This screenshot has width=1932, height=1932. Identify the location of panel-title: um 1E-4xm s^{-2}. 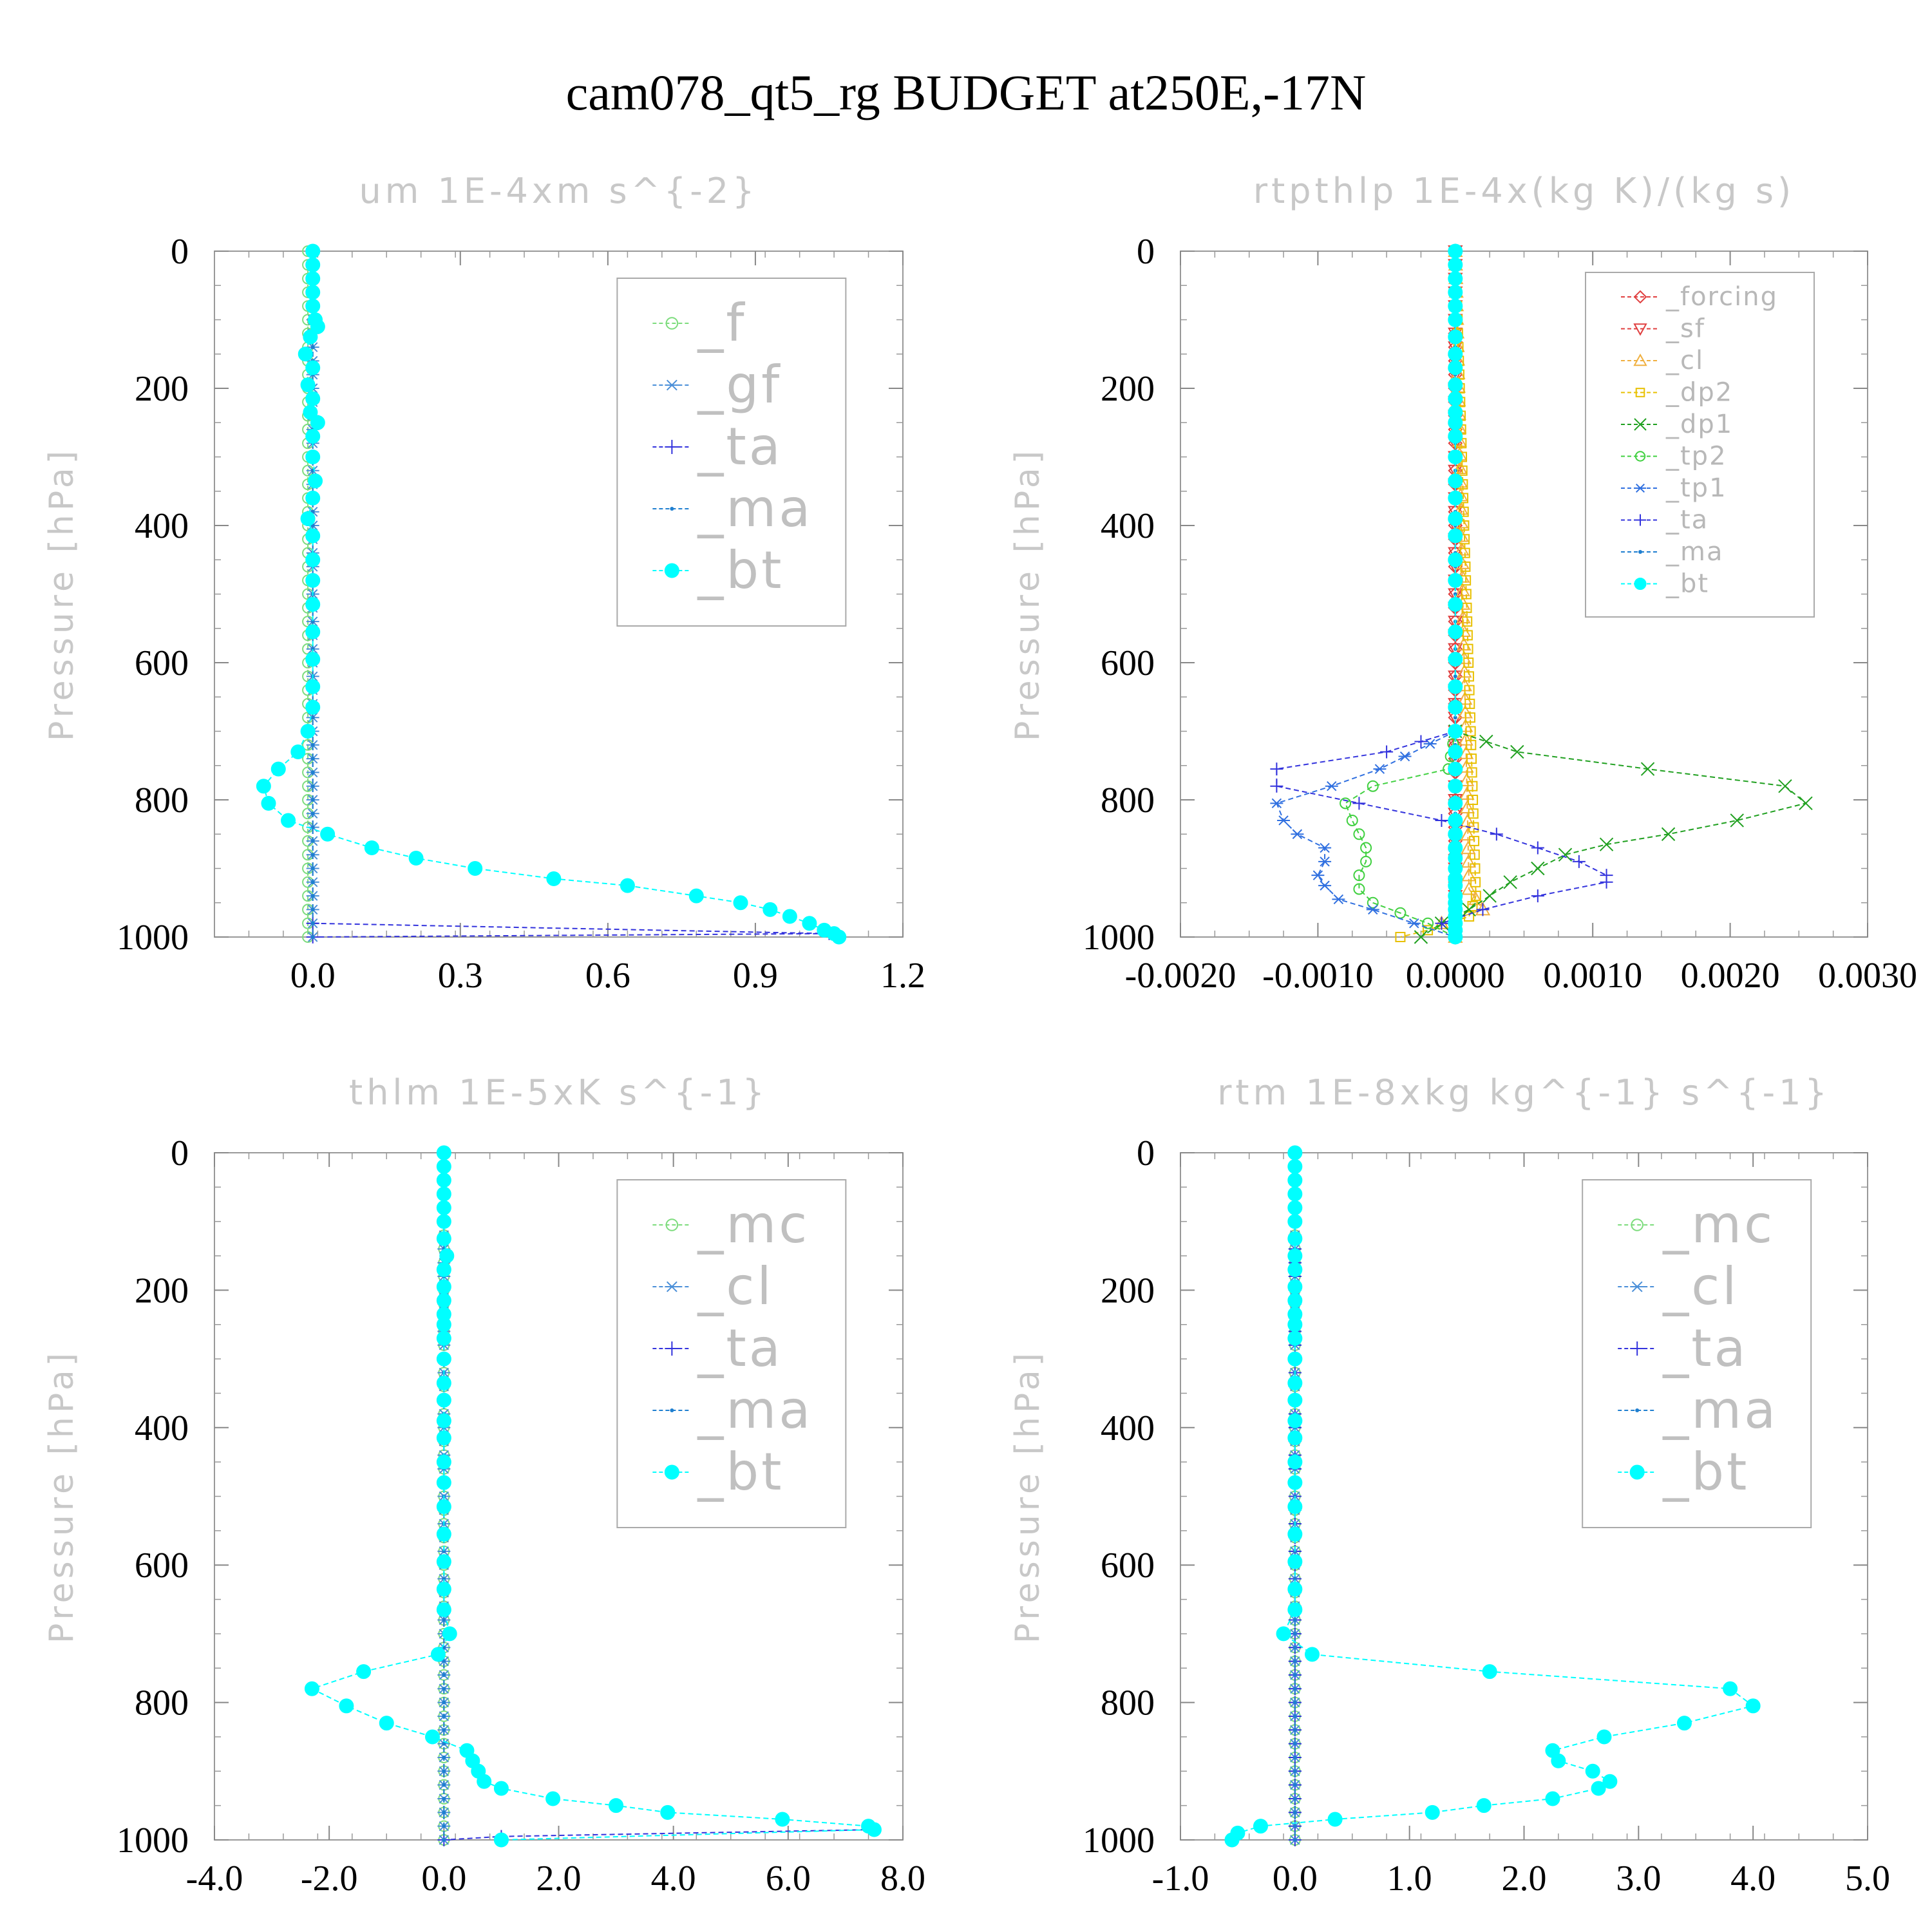
(559, 191).